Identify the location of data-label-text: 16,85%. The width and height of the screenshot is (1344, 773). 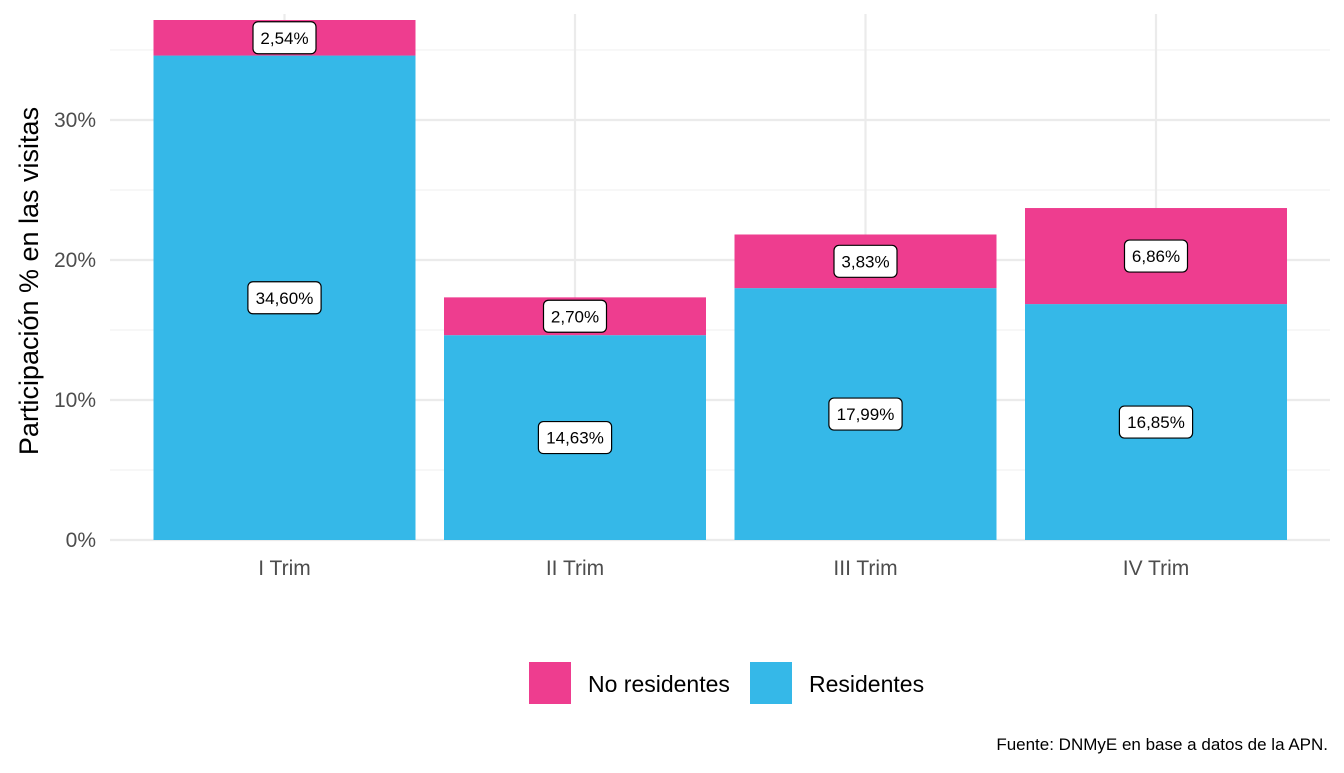
(1156, 422).